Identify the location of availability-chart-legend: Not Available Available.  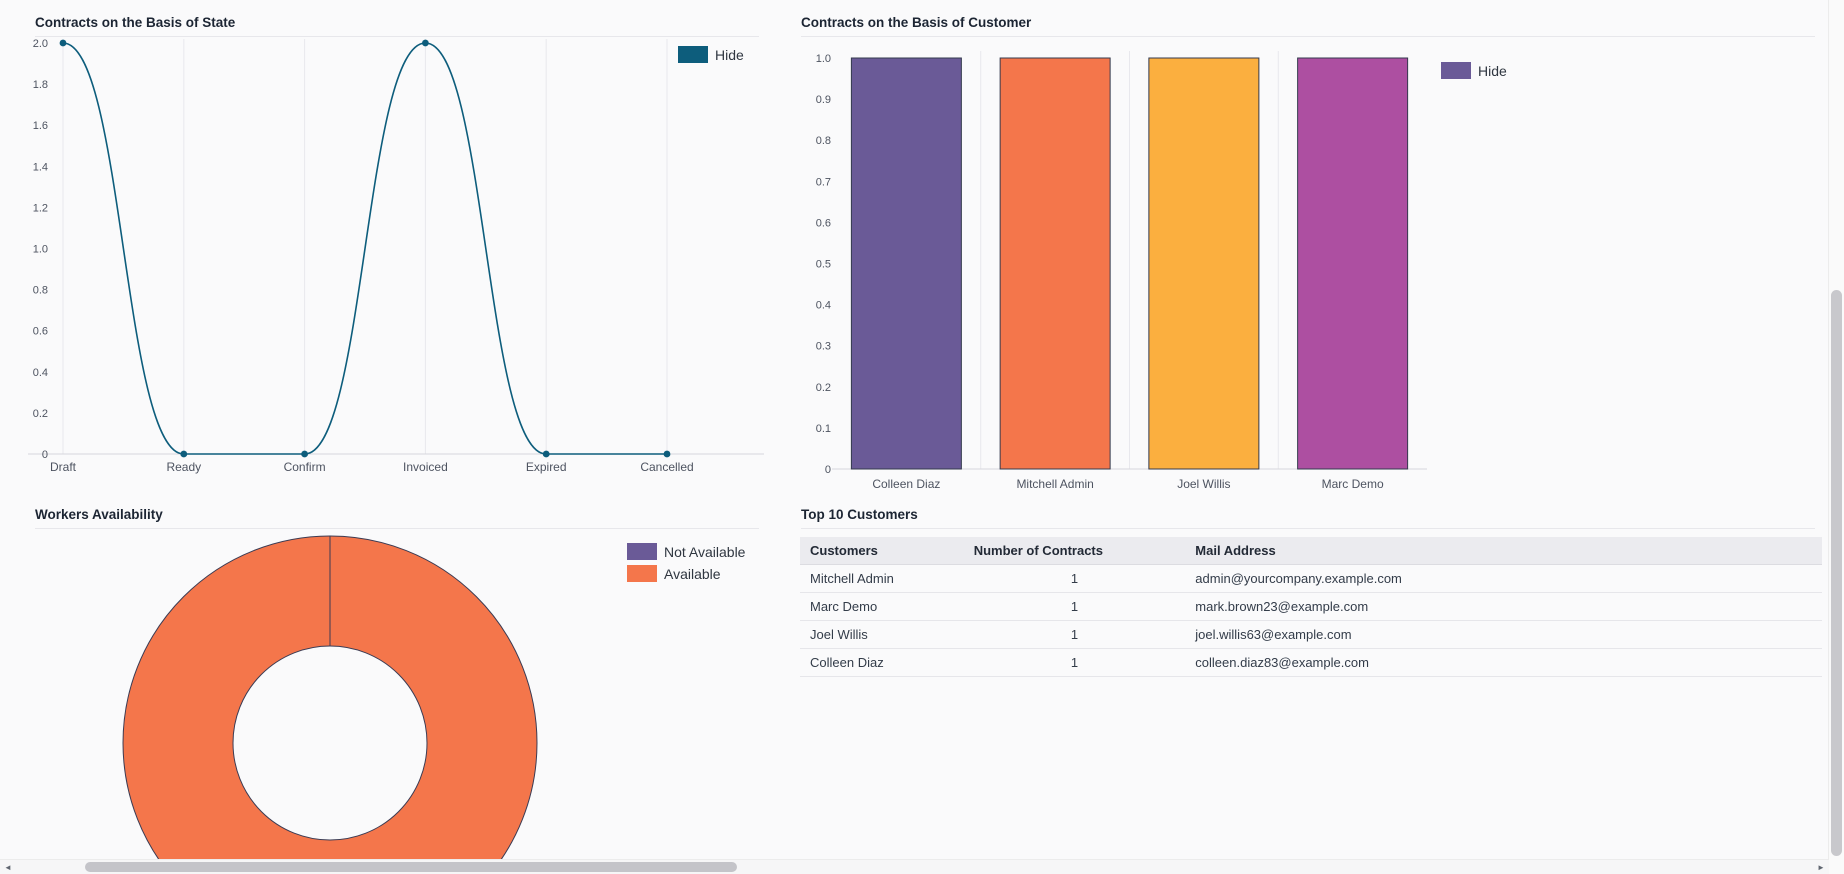
(686, 562).